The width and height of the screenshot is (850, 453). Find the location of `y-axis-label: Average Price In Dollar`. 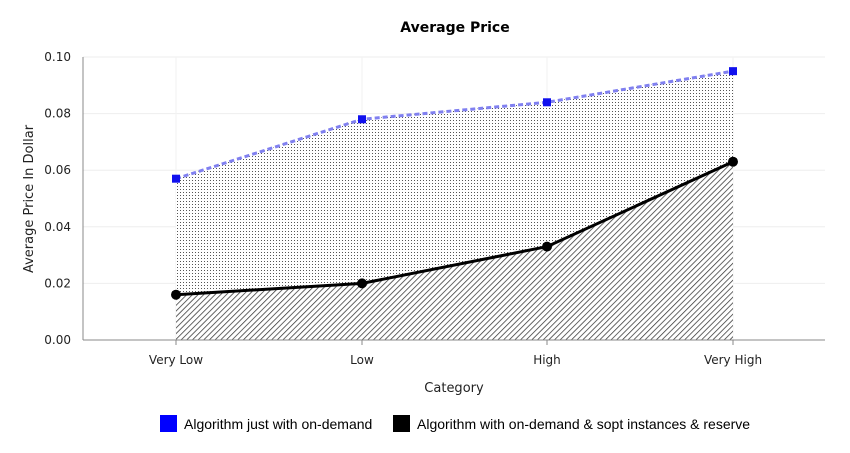

y-axis-label: Average Price In Dollar is located at coordinates (29, 198).